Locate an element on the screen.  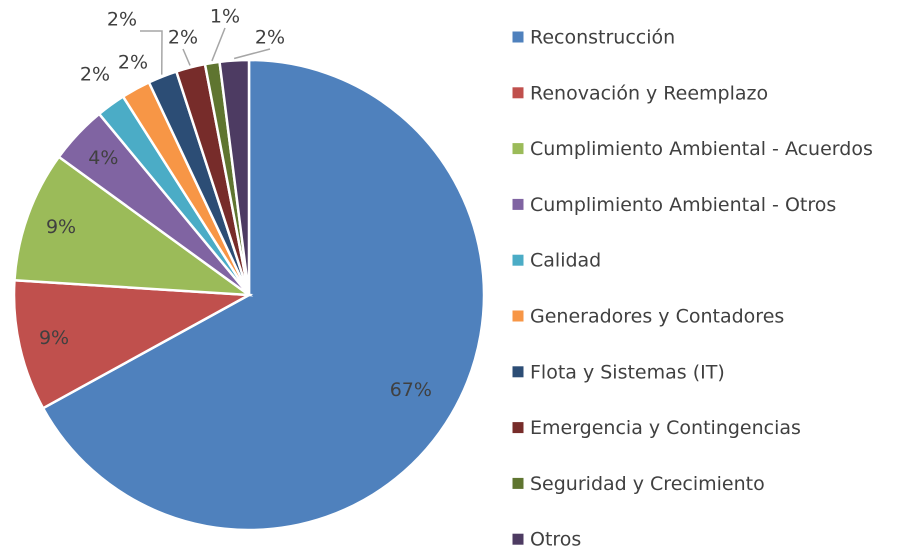
legend-label: Emergencia y Contingencias is located at coordinates (665, 428).